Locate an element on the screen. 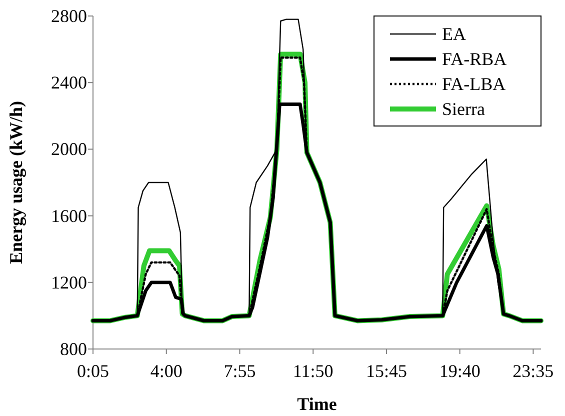 This screenshot has width=565, height=416. y-tick-label: 1200 is located at coordinates (69, 282).